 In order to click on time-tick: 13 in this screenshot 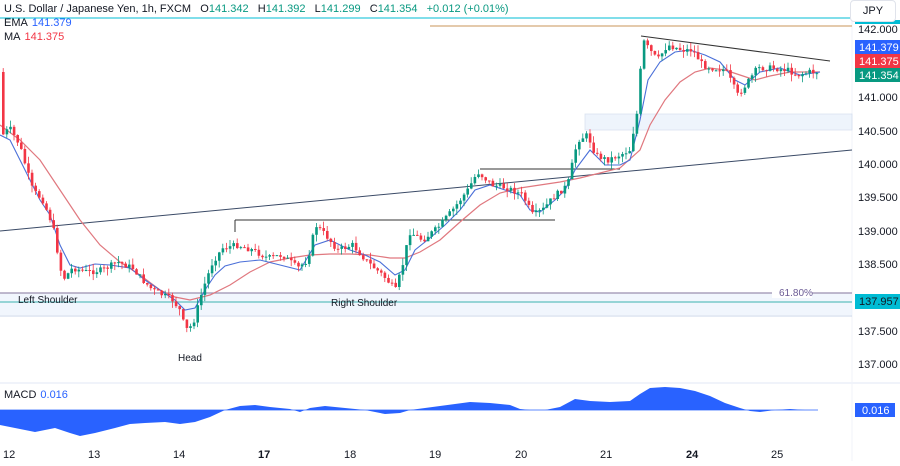, I will do `click(94, 455)`.